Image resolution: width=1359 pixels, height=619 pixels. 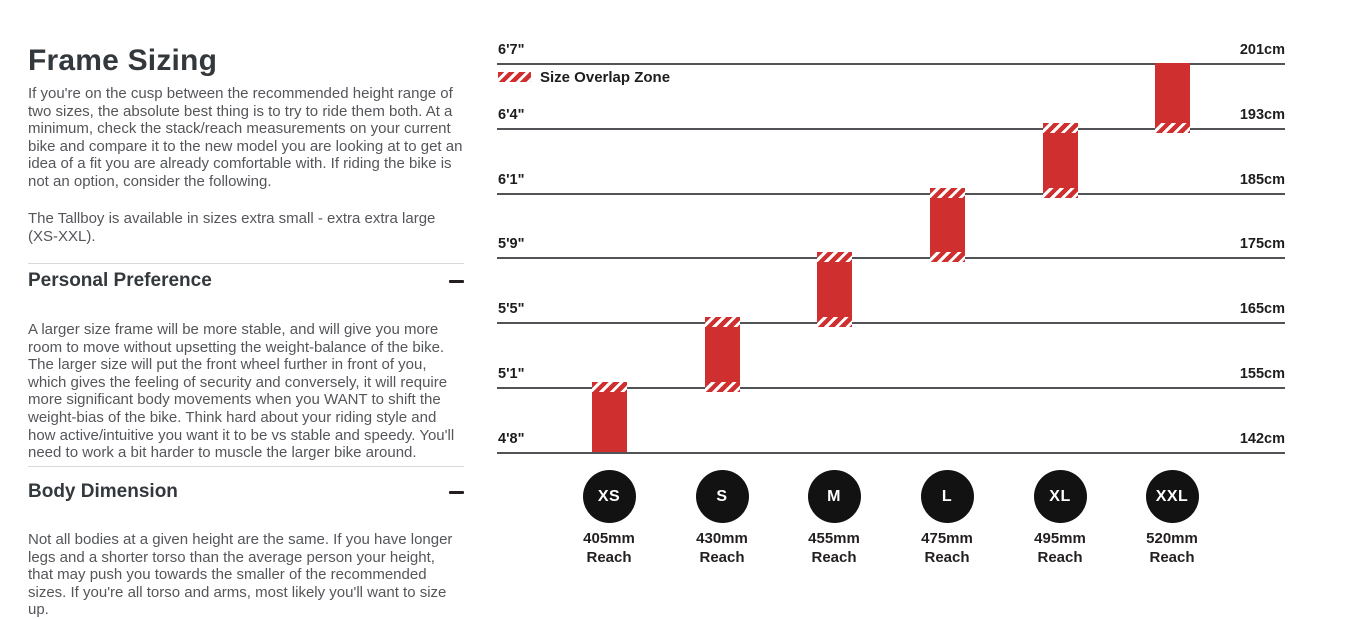 I want to click on chart-legend: Size Overlap Zone, so click(x=584, y=77).